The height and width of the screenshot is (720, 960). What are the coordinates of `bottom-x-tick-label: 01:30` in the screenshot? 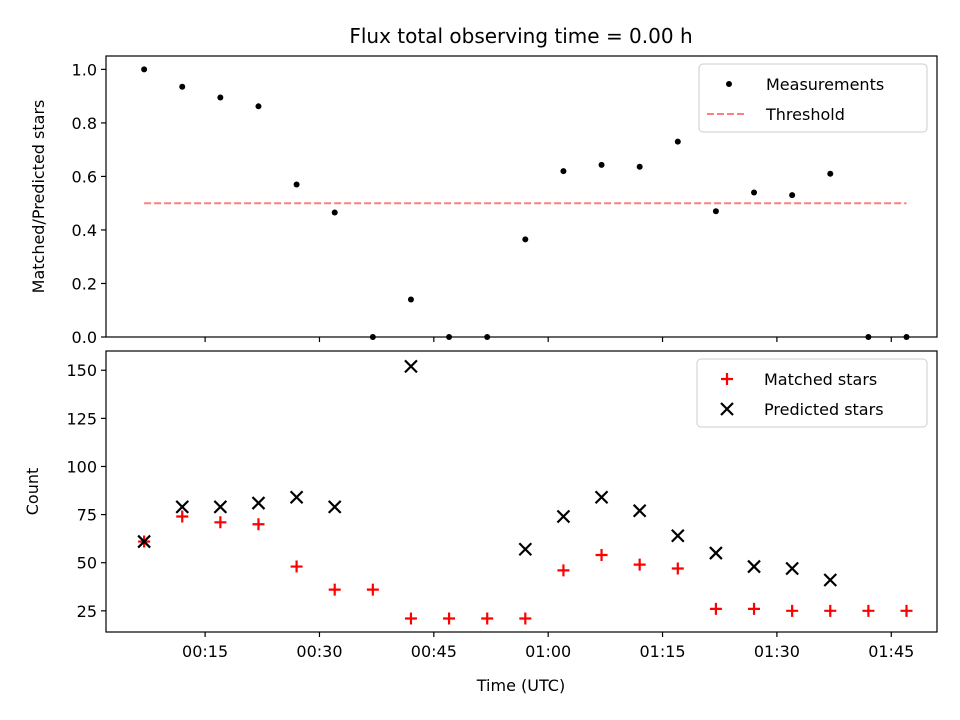 It's located at (777, 651).